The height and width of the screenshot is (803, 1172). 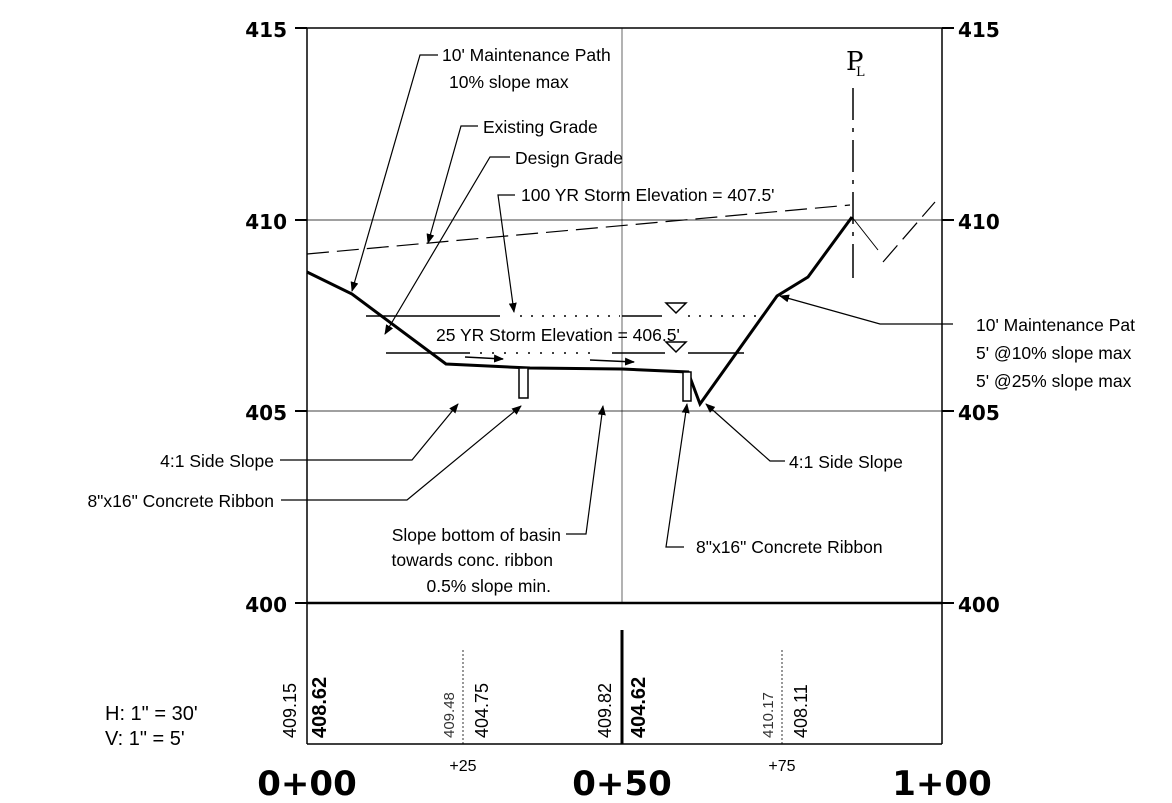 I want to click on maint-path-left-line1: 10' Maintenance Path, so click(x=526, y=55).